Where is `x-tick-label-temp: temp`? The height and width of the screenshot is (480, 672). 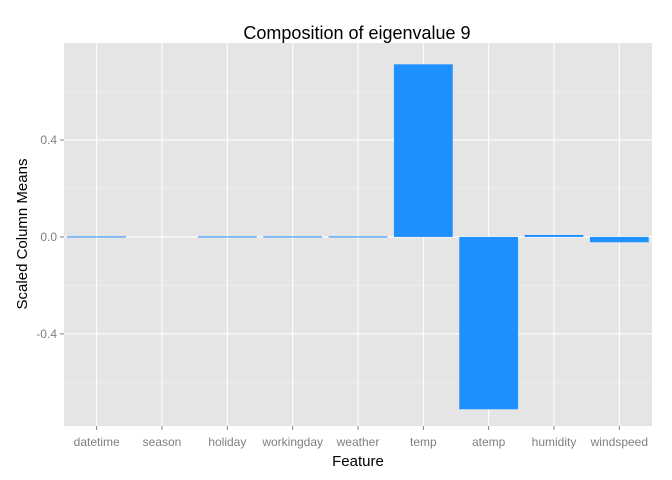
x-tick-label-temp: temp is located at coordinates (423, 442).